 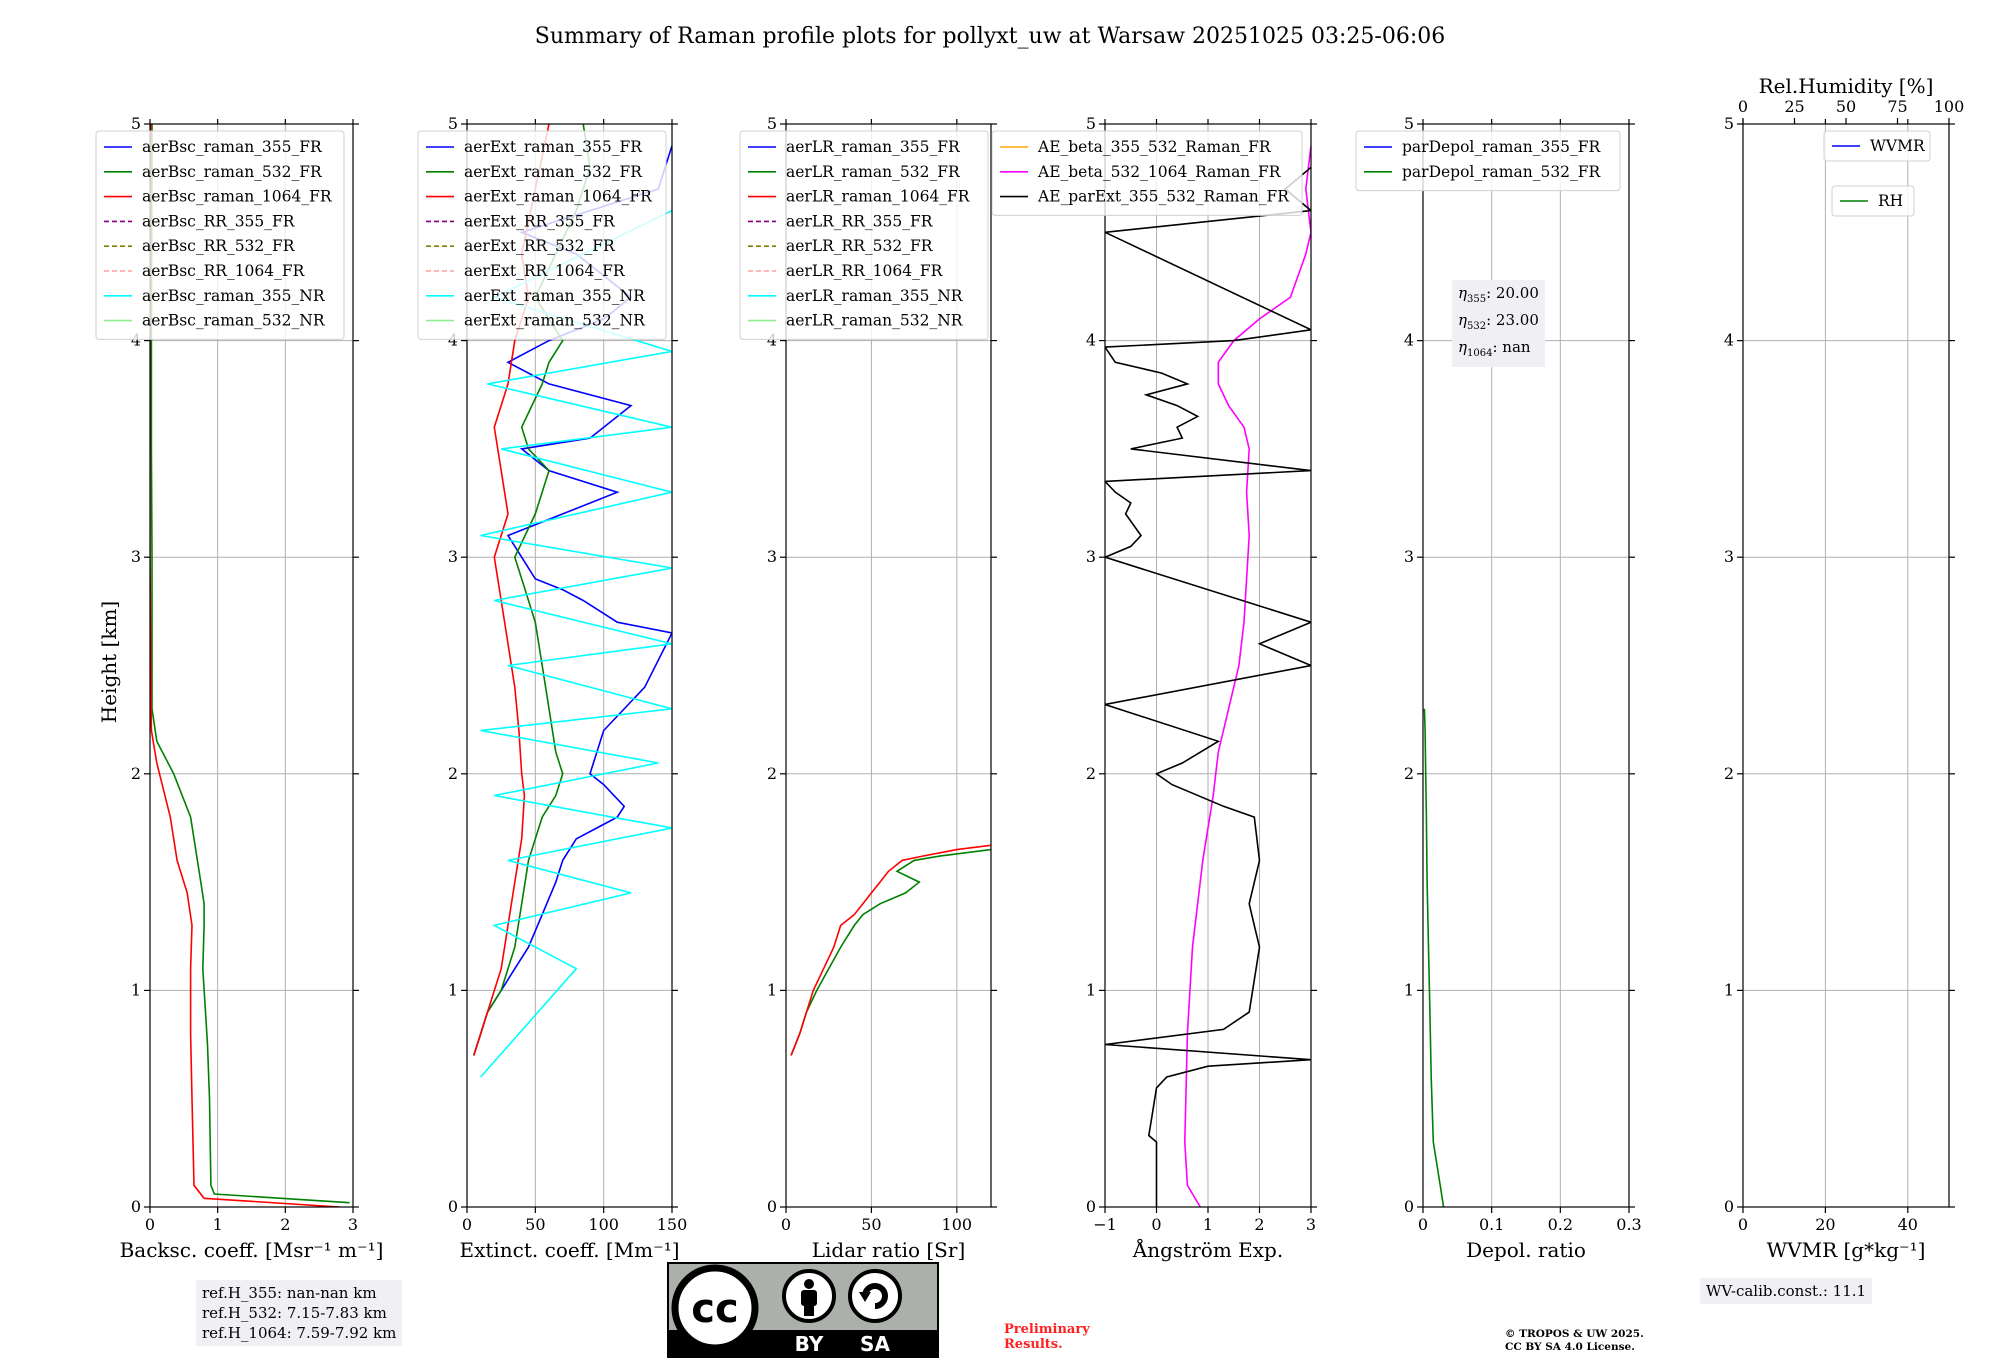 I want to click on ref-h-1064: ref.H_1064: 7.59-7.92 km, so click(x=299, y=1333).